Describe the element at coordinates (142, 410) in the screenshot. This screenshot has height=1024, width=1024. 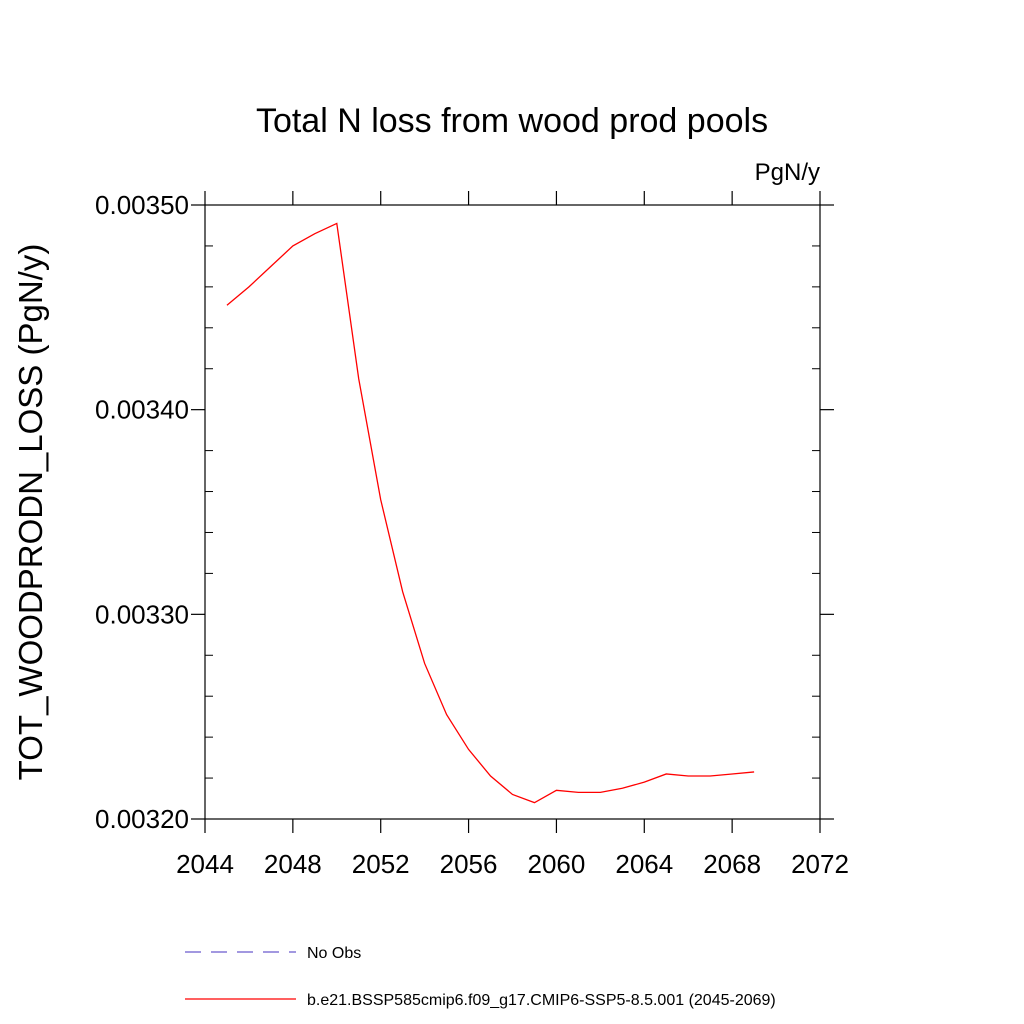
I see `y-tick-label: 0.00340` at that location.